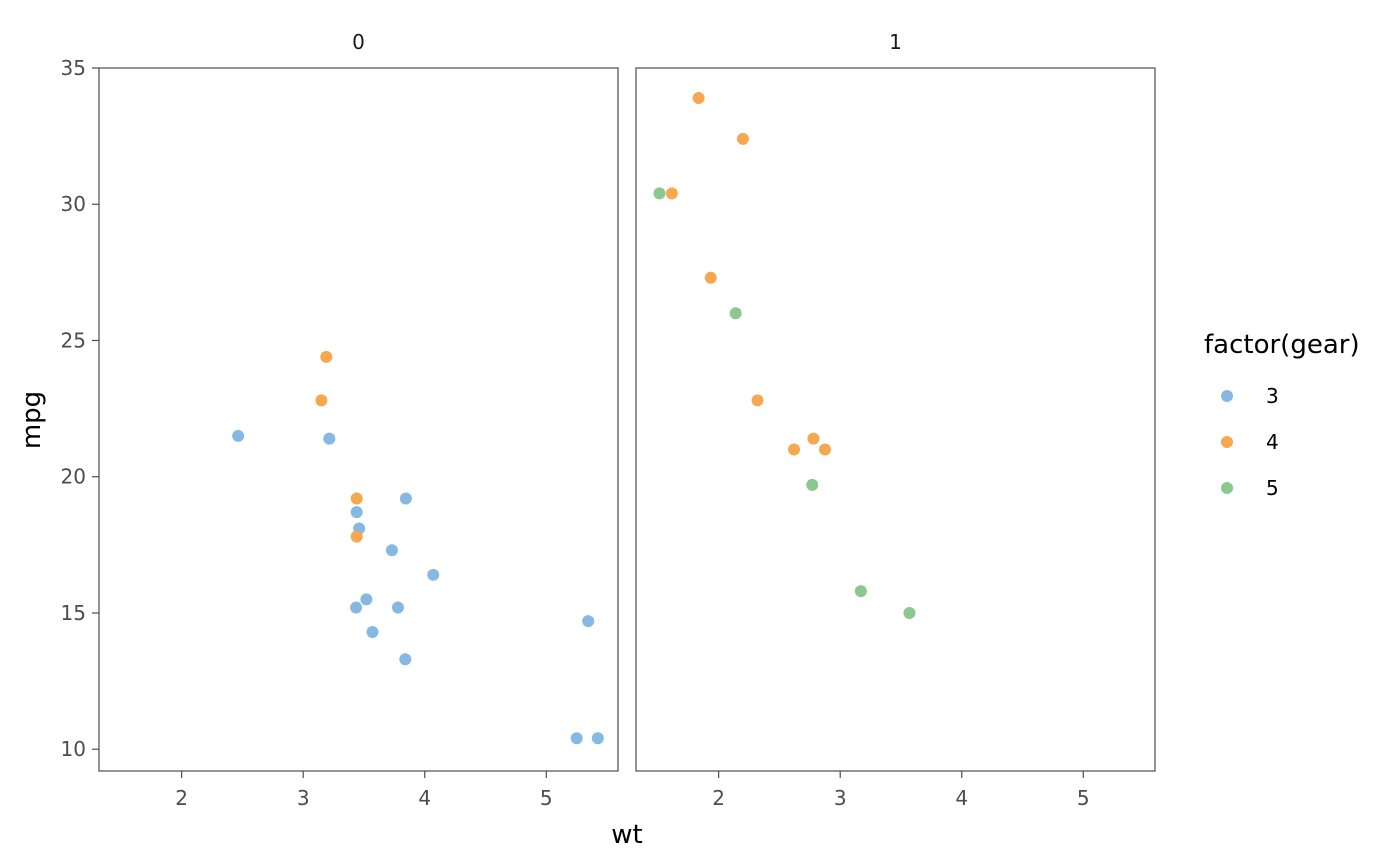 The image size is (1400, 866). I want to click on y-tick-label: 20, so click(73, 477).